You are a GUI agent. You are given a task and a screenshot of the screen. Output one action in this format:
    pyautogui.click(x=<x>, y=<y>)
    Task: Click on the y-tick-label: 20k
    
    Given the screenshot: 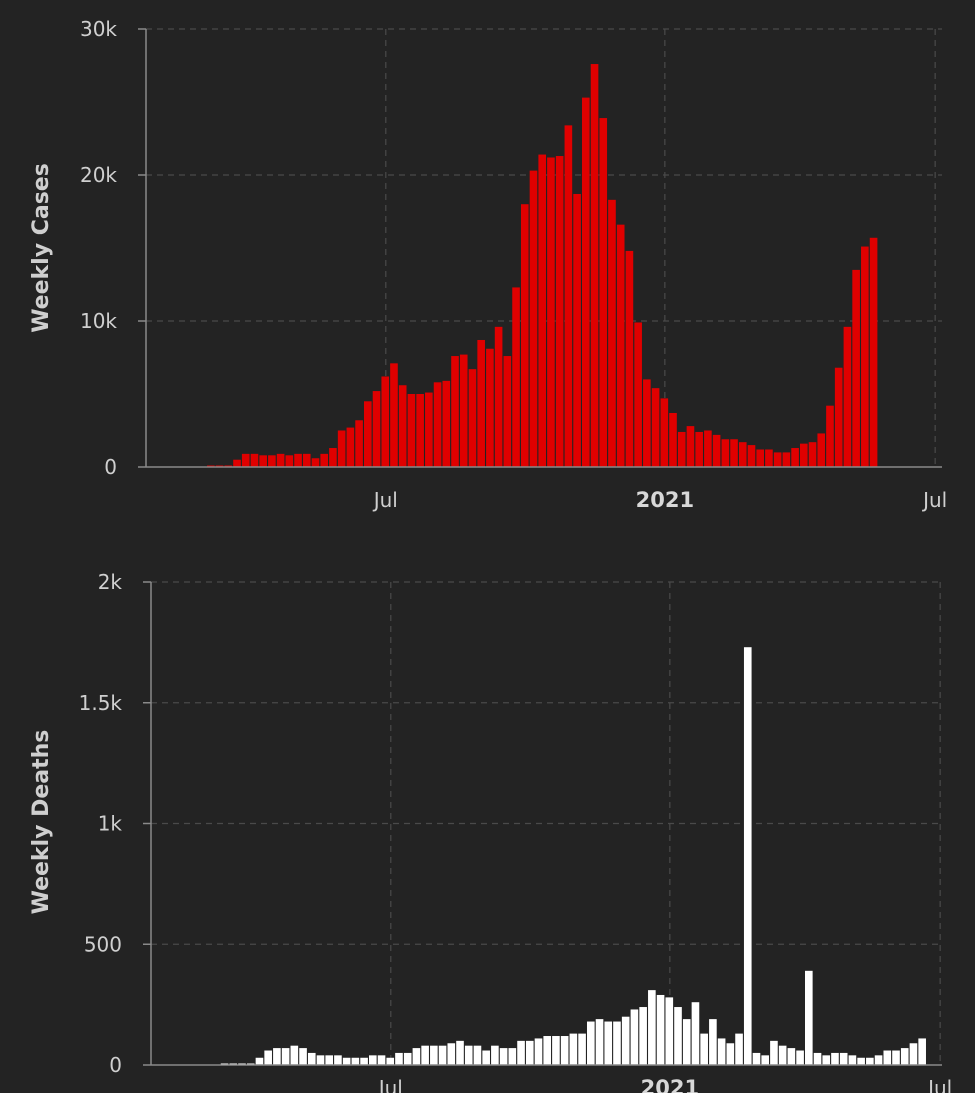 What is the action you would take?
    pyautogui.click(x=98, y=175)
    